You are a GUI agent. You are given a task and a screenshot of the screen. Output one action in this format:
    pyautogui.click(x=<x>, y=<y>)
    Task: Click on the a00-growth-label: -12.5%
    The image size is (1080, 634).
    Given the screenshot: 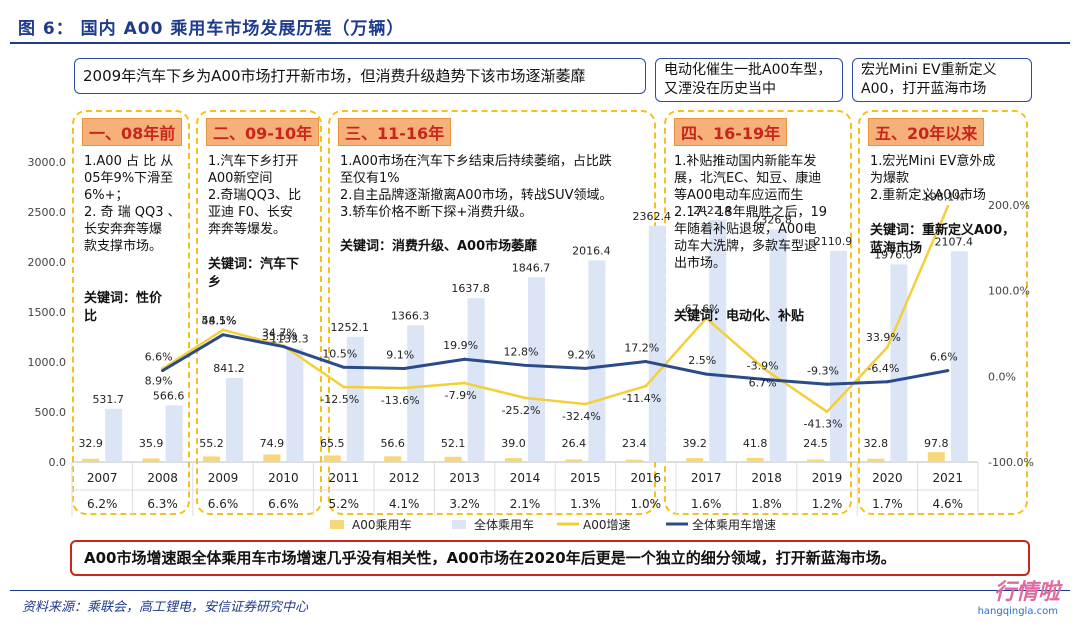 What is the action you would take?
    pyautogui.click(x=339, y=399)
    